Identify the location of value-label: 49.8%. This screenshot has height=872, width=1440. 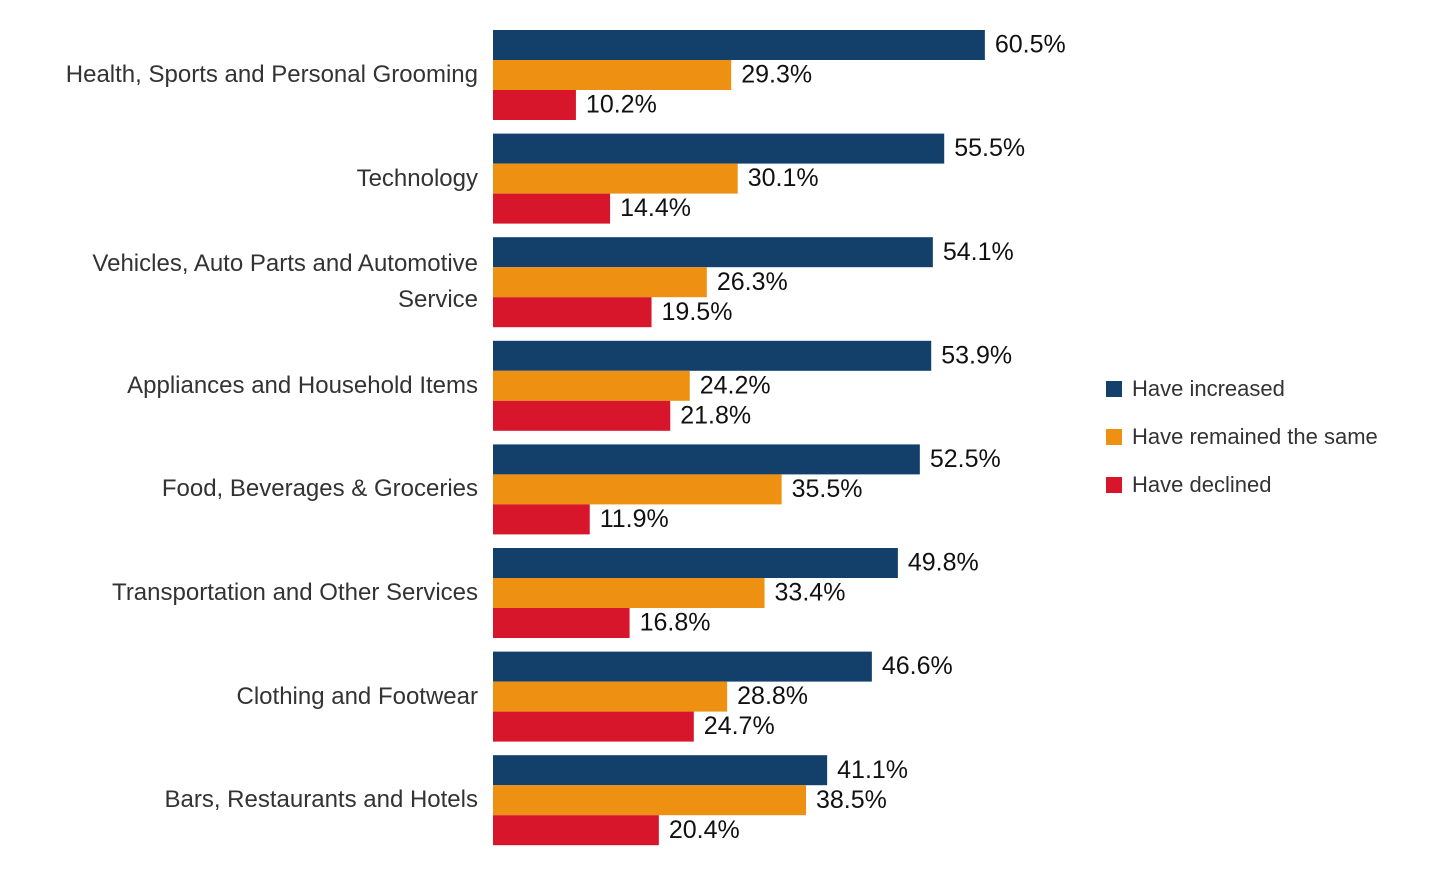
(943, 563).